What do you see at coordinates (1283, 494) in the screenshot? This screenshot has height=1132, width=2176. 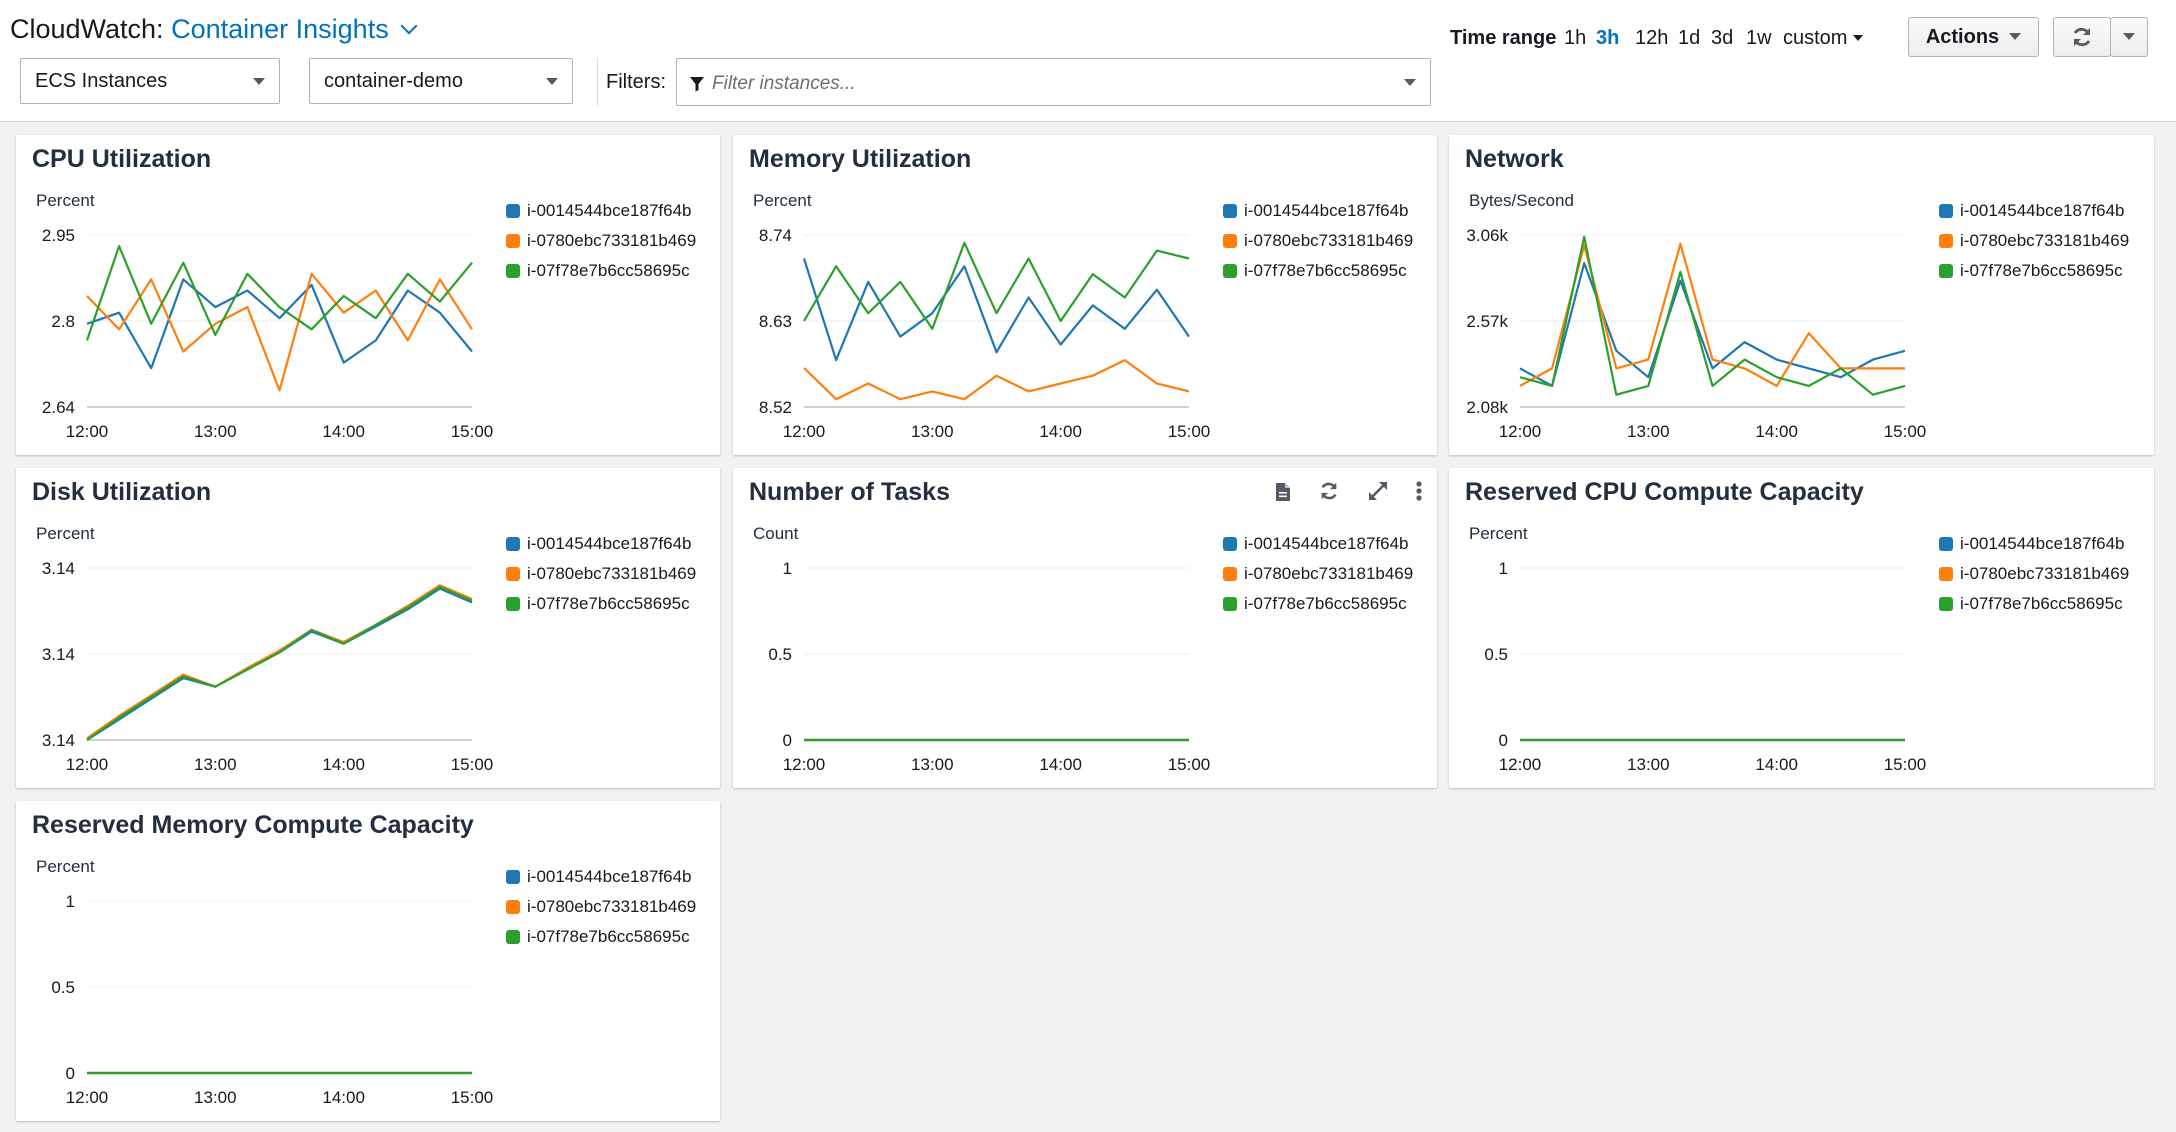 I see `document-icon` at bounding box center [1283, 494].